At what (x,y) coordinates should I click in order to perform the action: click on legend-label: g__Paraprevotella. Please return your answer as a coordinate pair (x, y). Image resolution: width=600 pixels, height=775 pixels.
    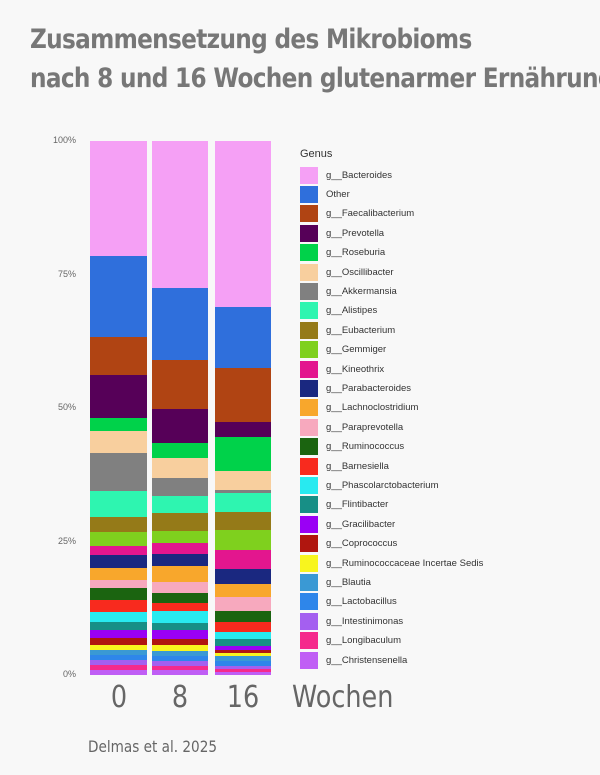
    Looking at the image, I should click on (365, 427).